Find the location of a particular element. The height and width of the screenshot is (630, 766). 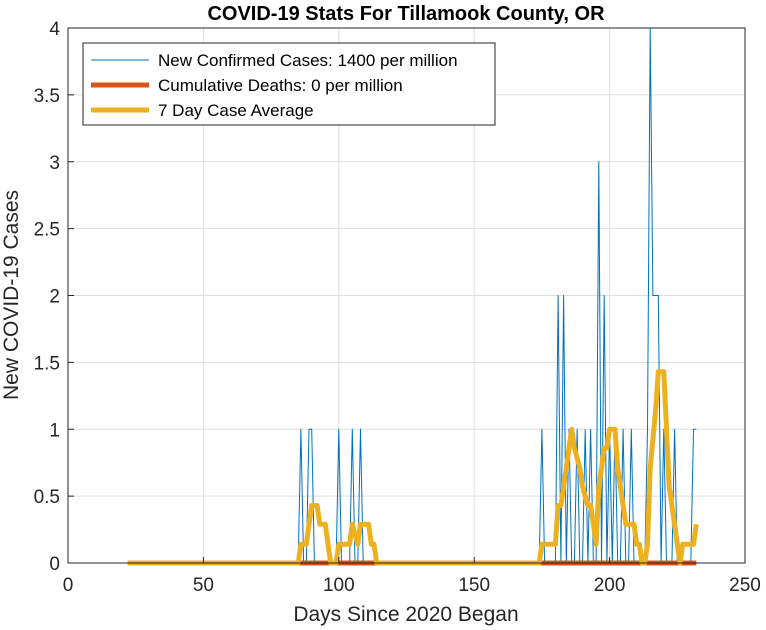

y-tick-label: 3 is located at coordinates (54, 163).